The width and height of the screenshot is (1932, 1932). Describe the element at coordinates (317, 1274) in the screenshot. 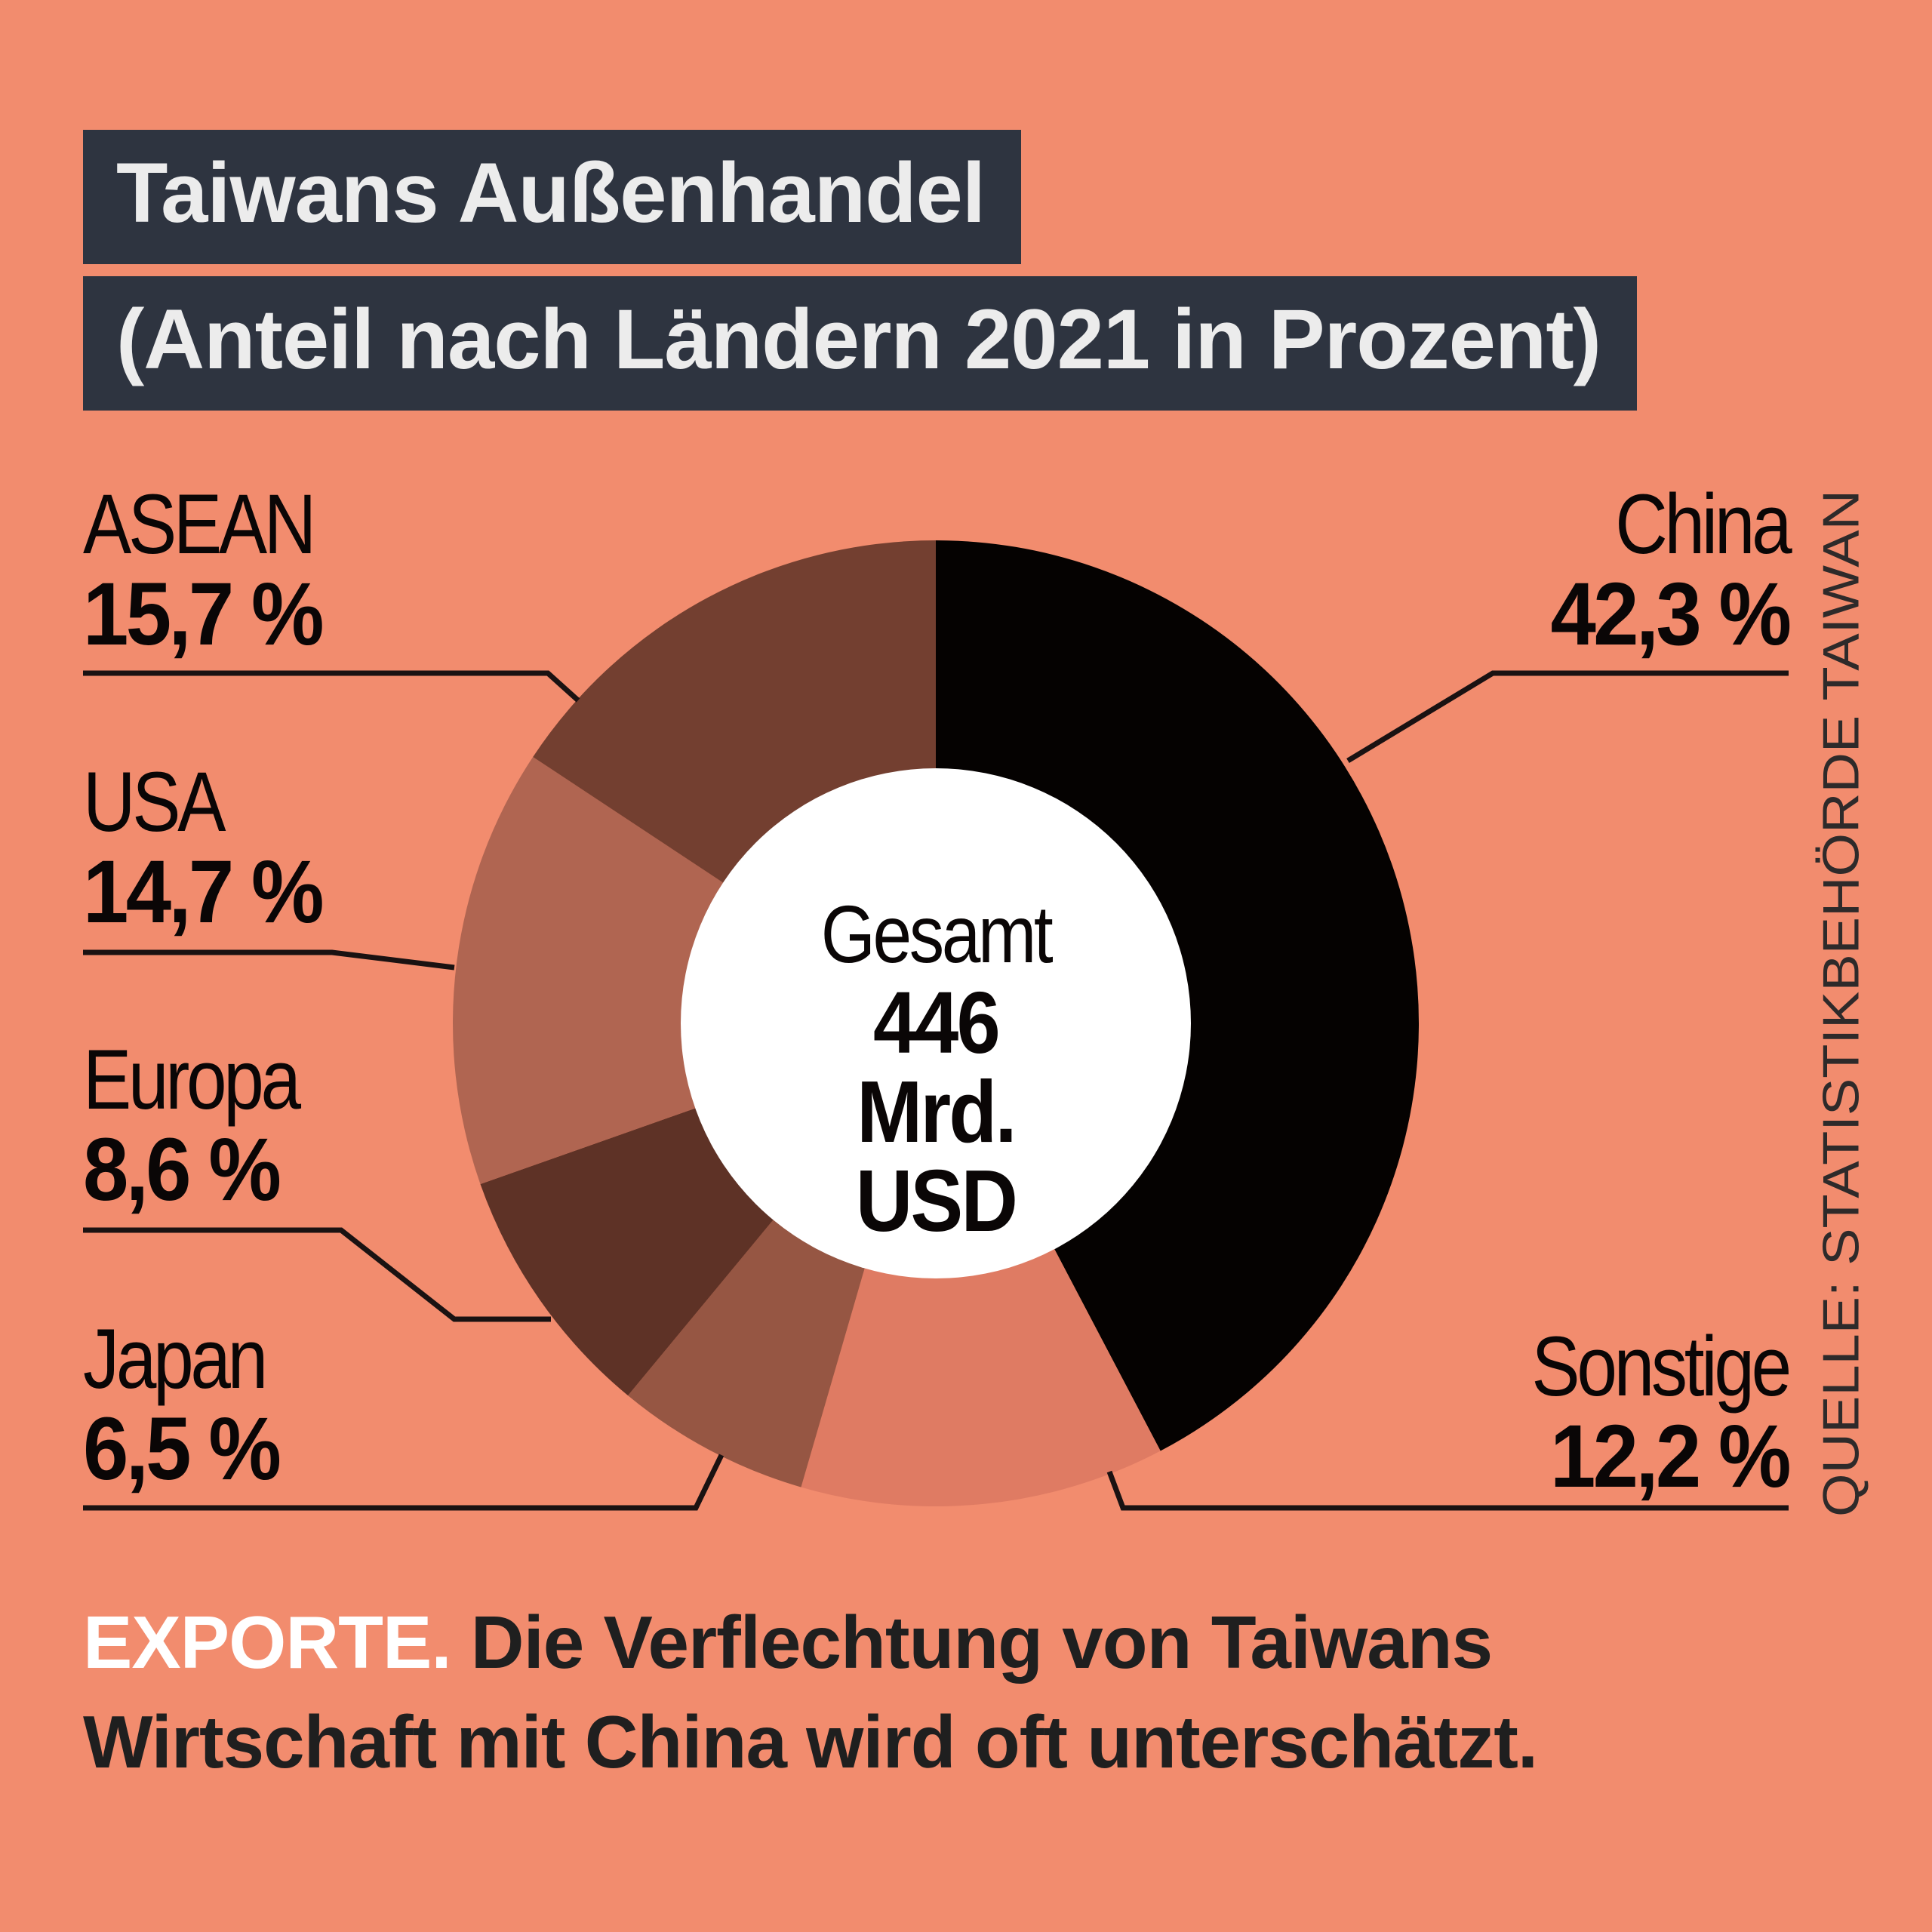

I see `leader-line-europa` at that location.